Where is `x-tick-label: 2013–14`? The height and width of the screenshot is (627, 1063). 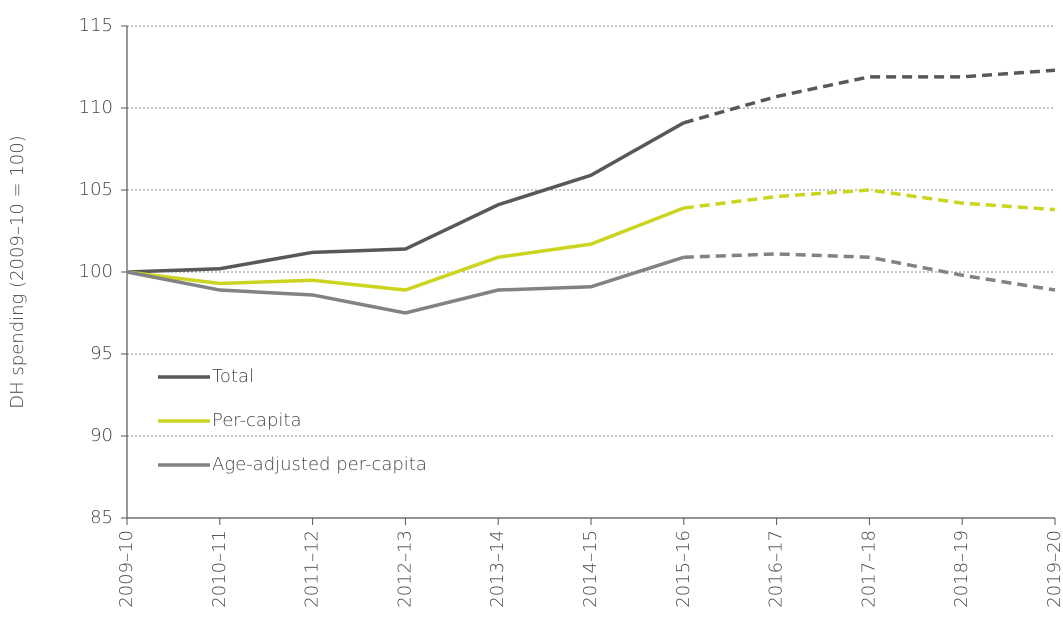 x-tick-label: 2013–14 is located at coordinates (497, 569).